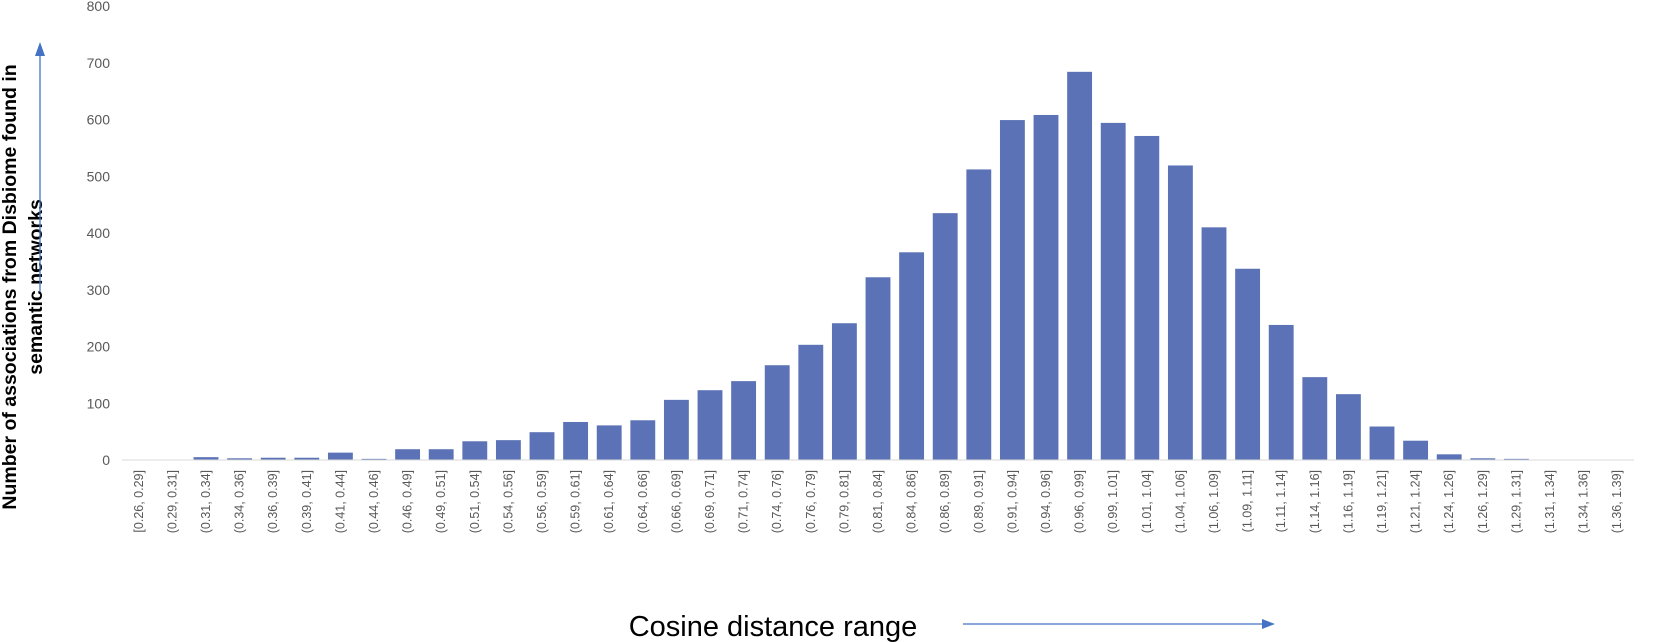 Image resolution: width=1654 pixels, height=642 pixels. I want to click on x-tick-label: (0.54, 0.56], so click(508, 501).